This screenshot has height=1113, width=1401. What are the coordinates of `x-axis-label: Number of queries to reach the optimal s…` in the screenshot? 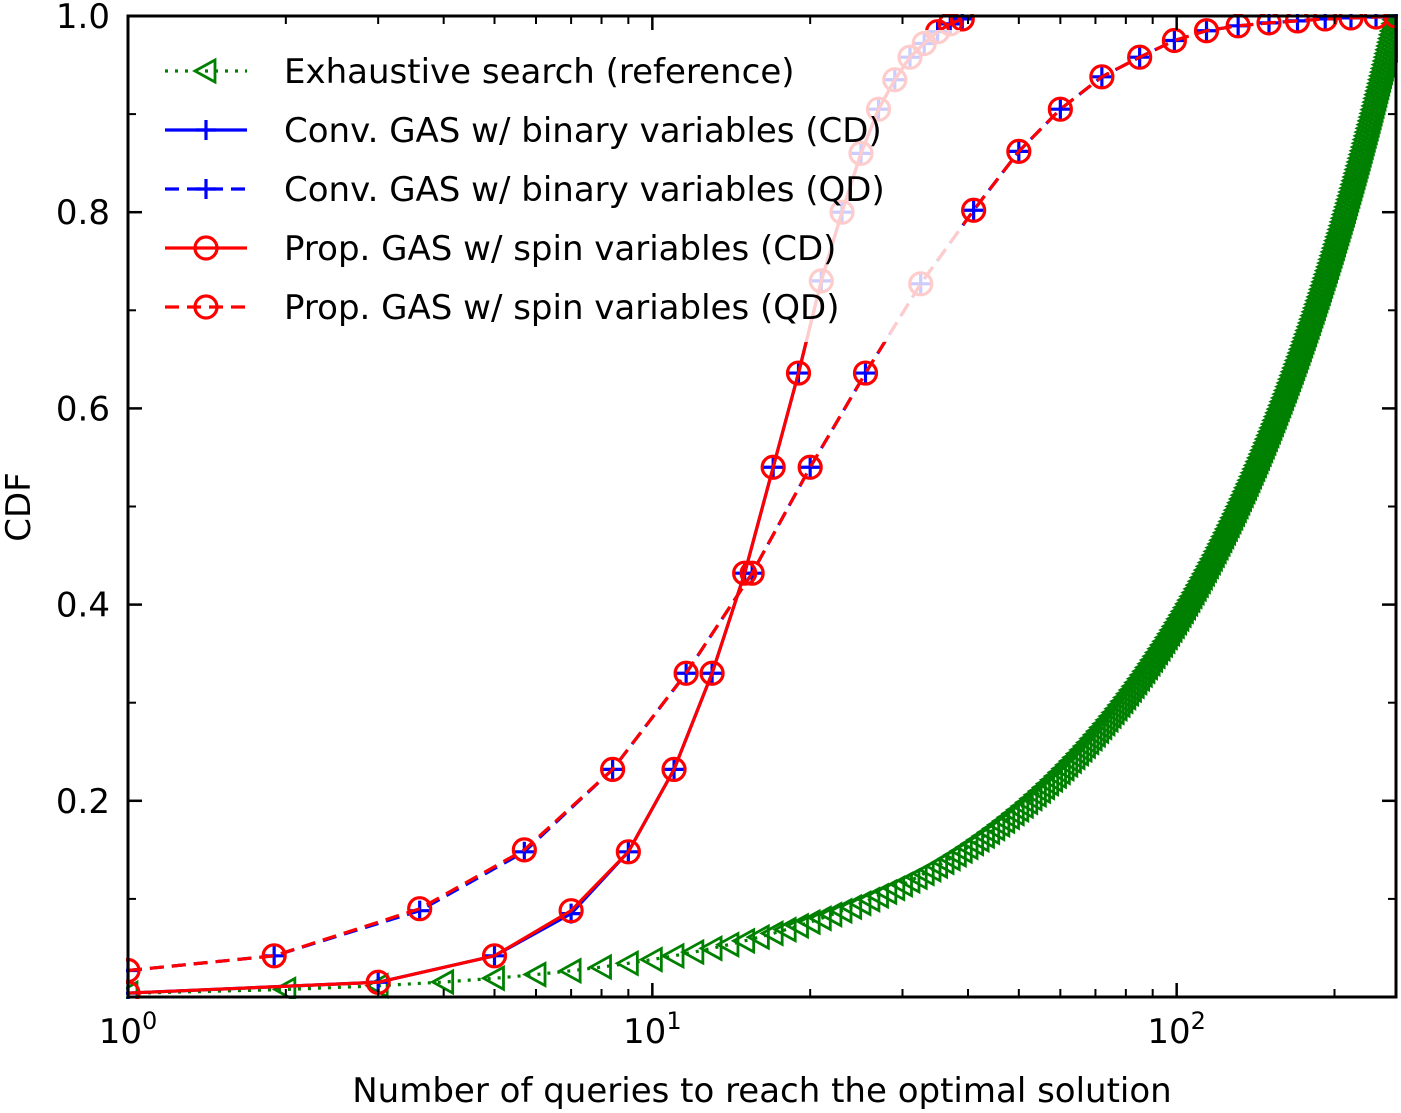 It's located at (761, 1091).